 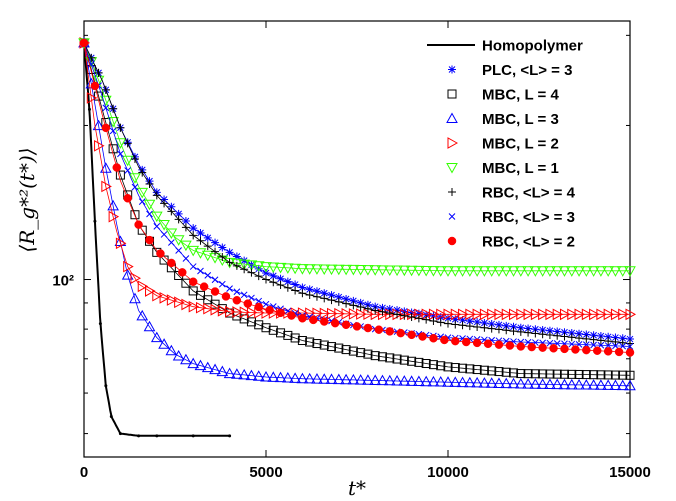 I want to click on x-tick-label: 15000, so click(x=630, y=472).